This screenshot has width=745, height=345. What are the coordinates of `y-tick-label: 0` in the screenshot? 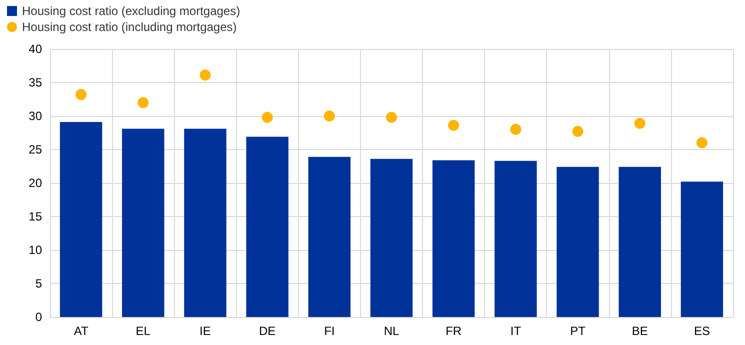 It's located at (38, 317).